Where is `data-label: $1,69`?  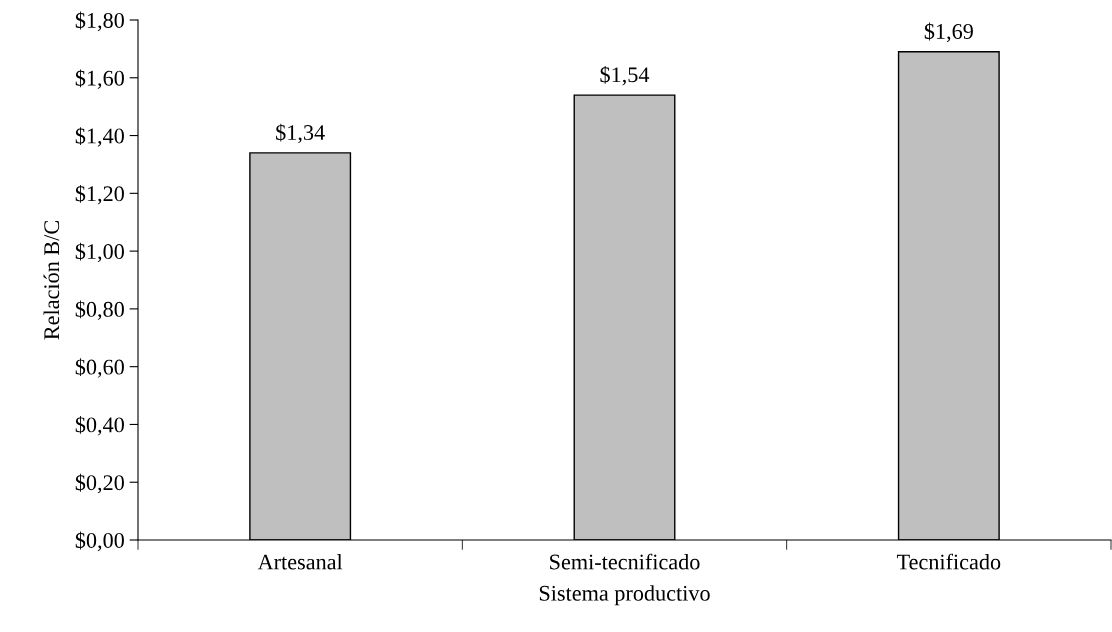
data-label: $1,69 is located at coordinates (948, 32).